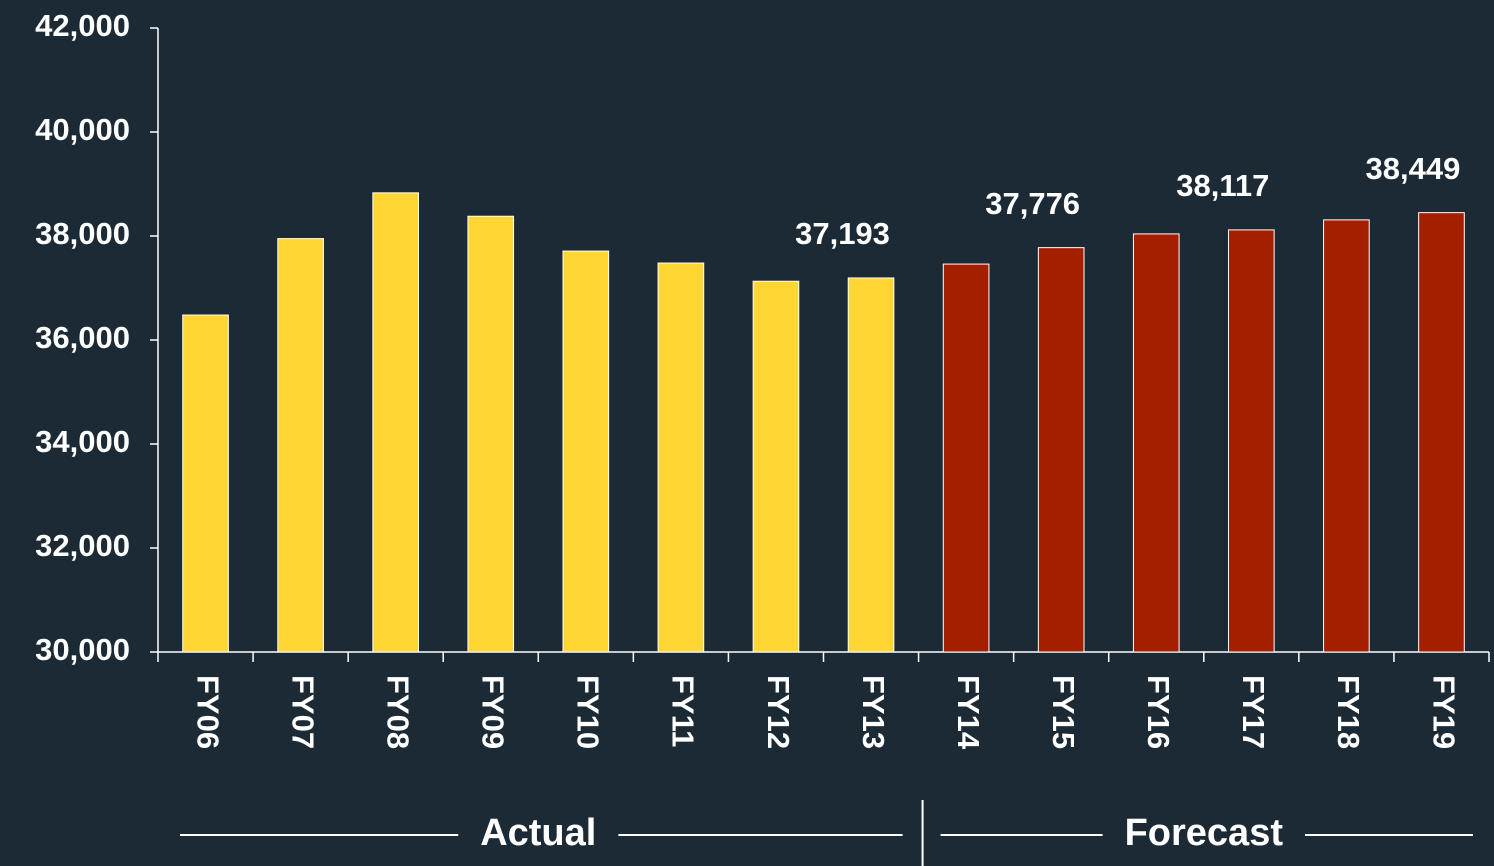  I want to click on value-label: 38,449, so click(1413, 168).